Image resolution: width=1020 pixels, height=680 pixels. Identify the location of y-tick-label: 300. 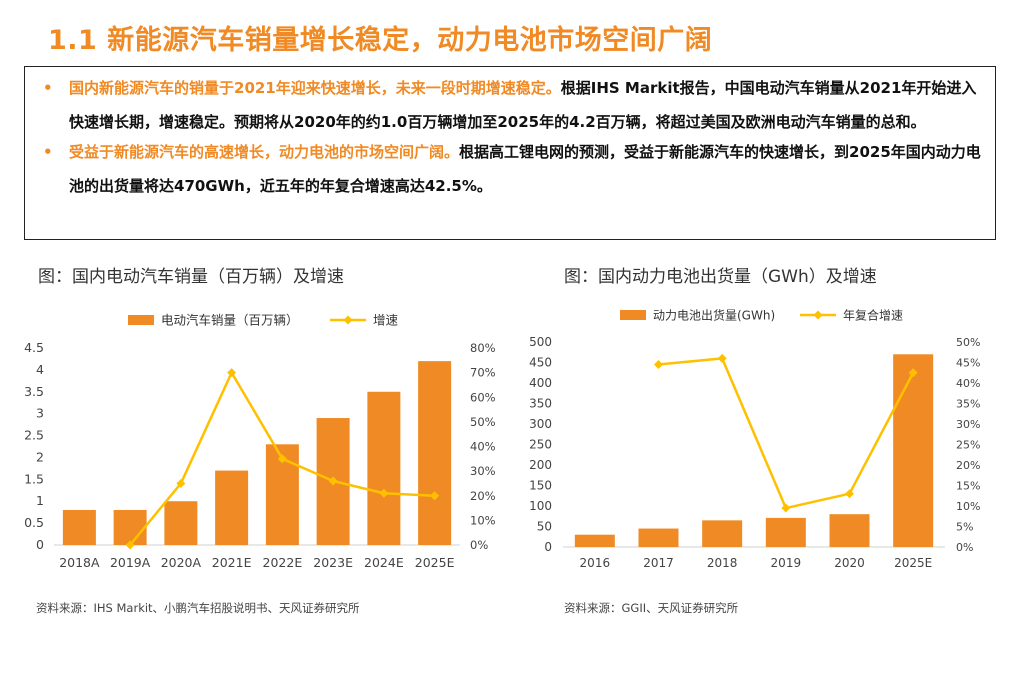
(540, 424).